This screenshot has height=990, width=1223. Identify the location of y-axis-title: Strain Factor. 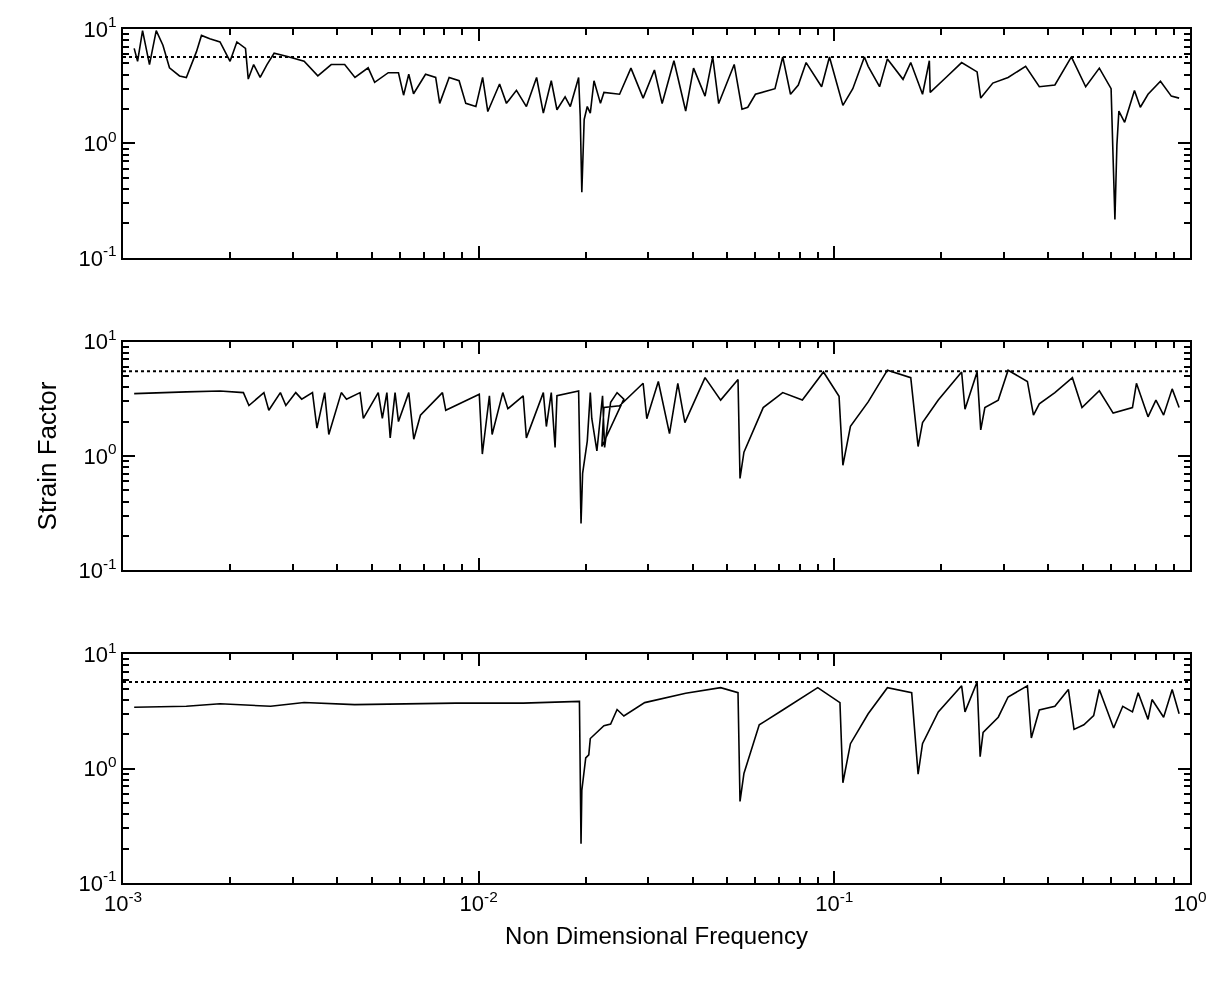
(47, 456).